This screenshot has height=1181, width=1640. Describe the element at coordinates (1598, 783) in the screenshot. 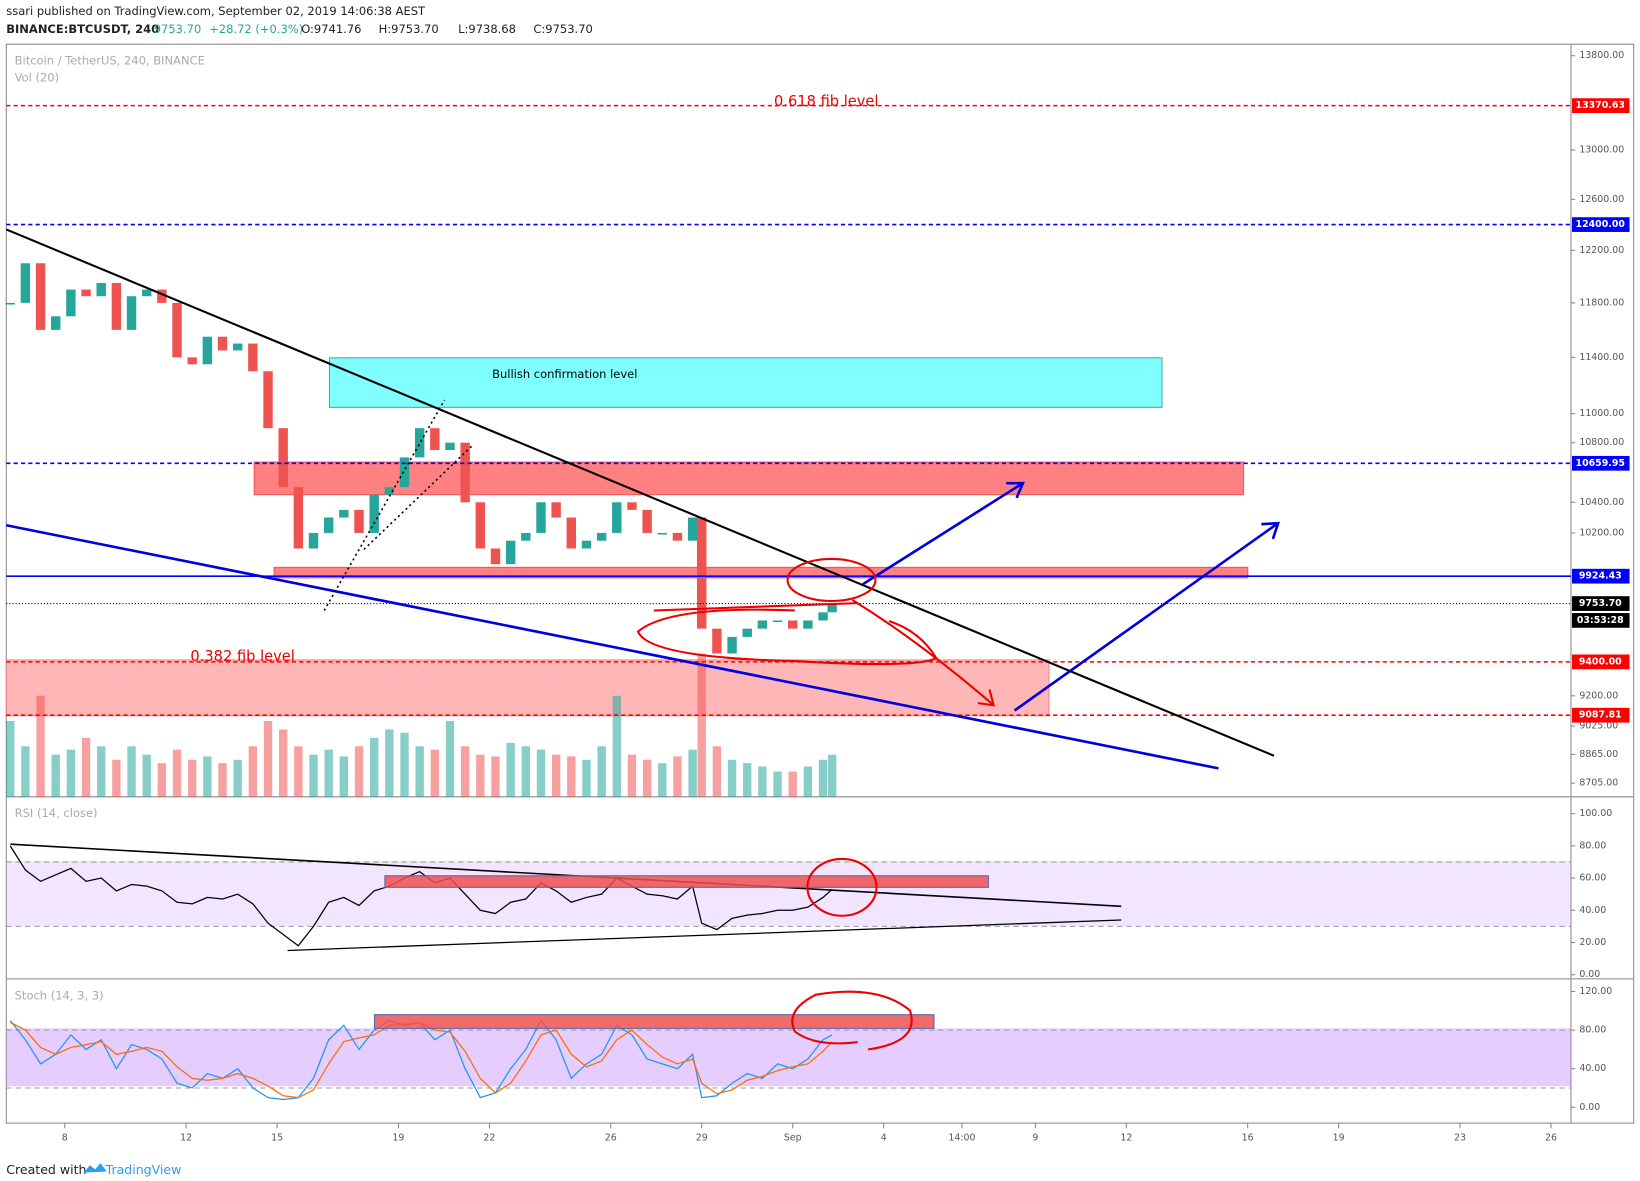

I see `y-tick-label: 8705.00` at that location.